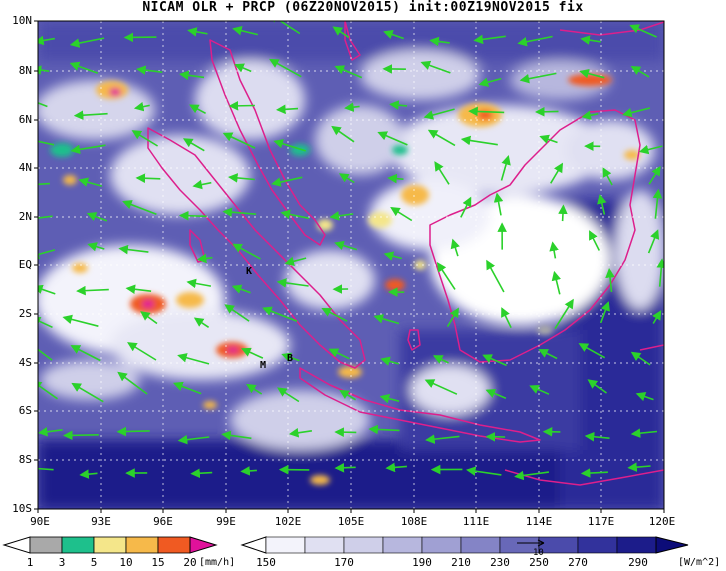  I want to click on olr-colorbar, so click(464, 545).